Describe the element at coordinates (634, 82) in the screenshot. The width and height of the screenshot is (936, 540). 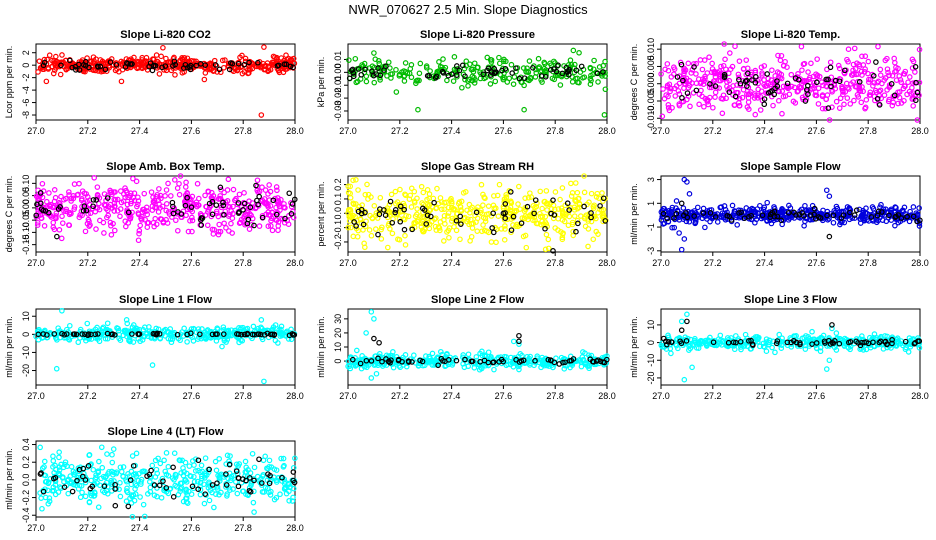
I see `y-axis-label: degrees C per min.` at that location.